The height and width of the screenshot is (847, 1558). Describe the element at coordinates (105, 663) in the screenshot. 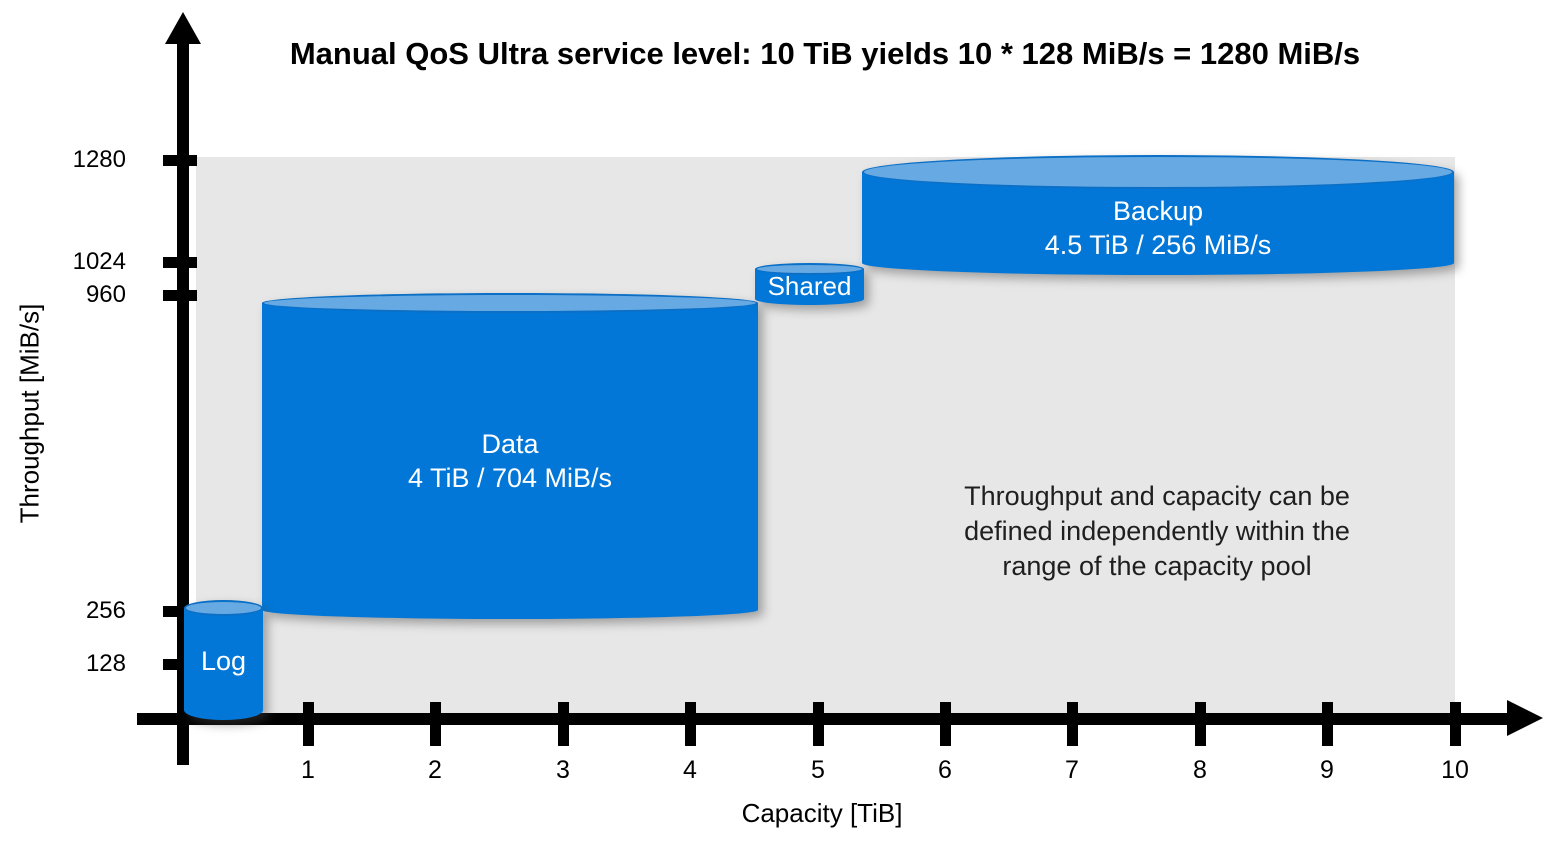

I see `y-tick-label: 128` at that location.